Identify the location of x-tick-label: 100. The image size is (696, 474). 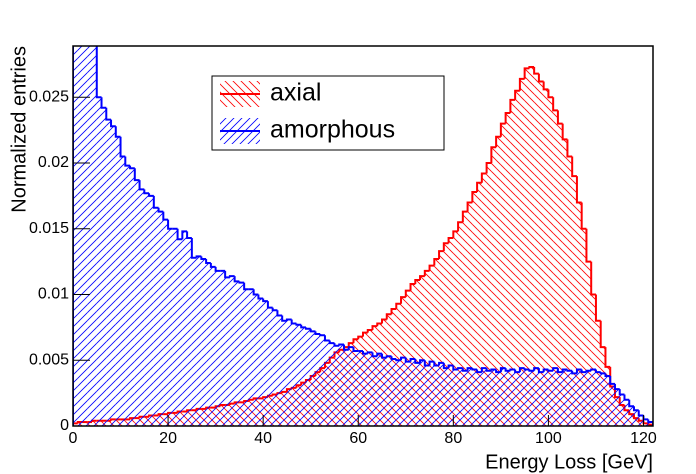
(548, 438).